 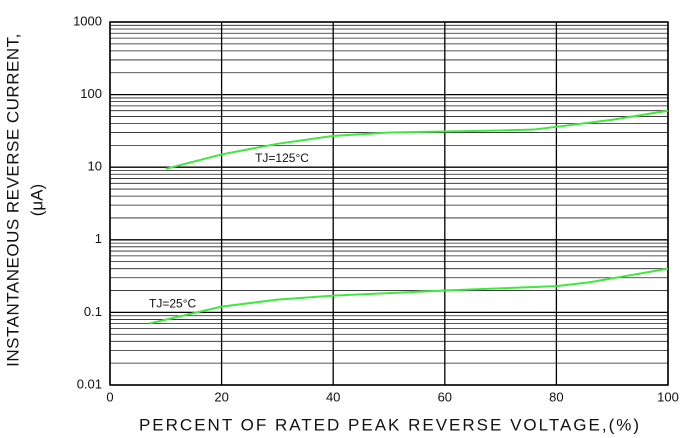 What do you see at coordinates (93, 311) in the screenshot?
I see `y-tick-label: 0.1` at bounding box center [93, 311].